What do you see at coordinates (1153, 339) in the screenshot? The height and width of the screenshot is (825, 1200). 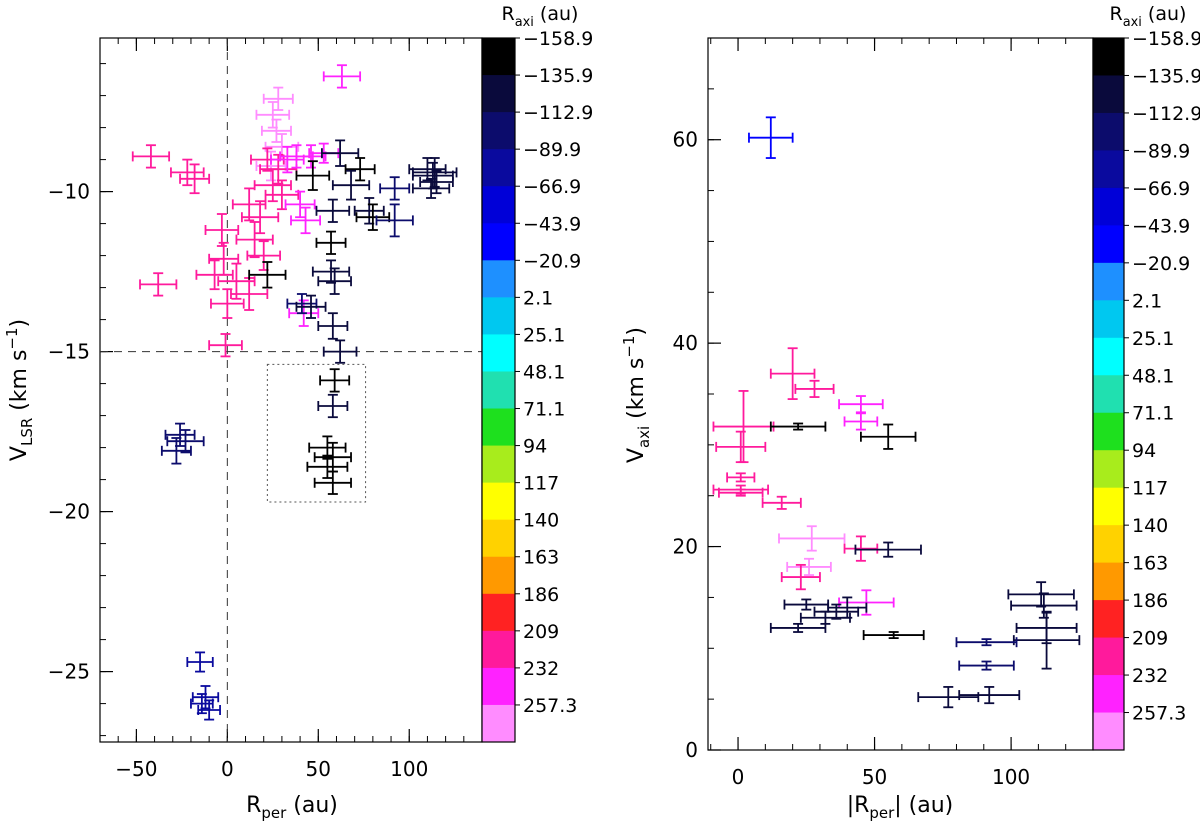 I see `right-colorbar-label: 25.1` at bounding box center [1153, 339].